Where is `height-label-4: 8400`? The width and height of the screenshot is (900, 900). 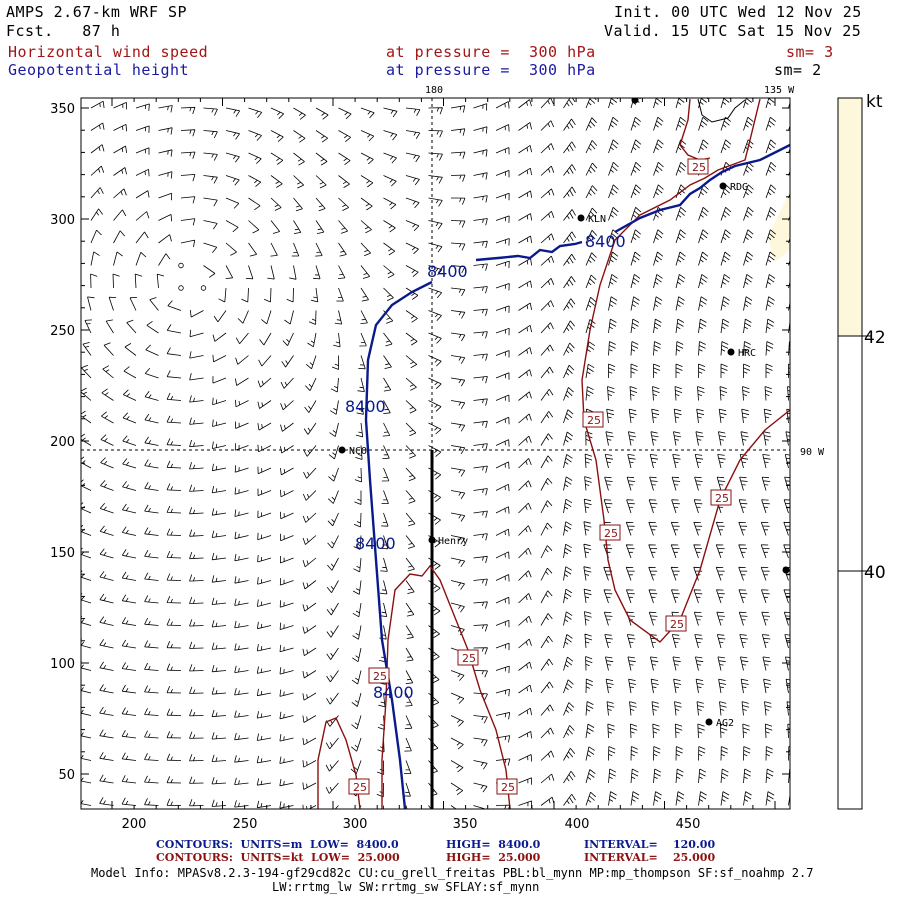 height-label-4: 8400 is located at coordinates (375, 543).